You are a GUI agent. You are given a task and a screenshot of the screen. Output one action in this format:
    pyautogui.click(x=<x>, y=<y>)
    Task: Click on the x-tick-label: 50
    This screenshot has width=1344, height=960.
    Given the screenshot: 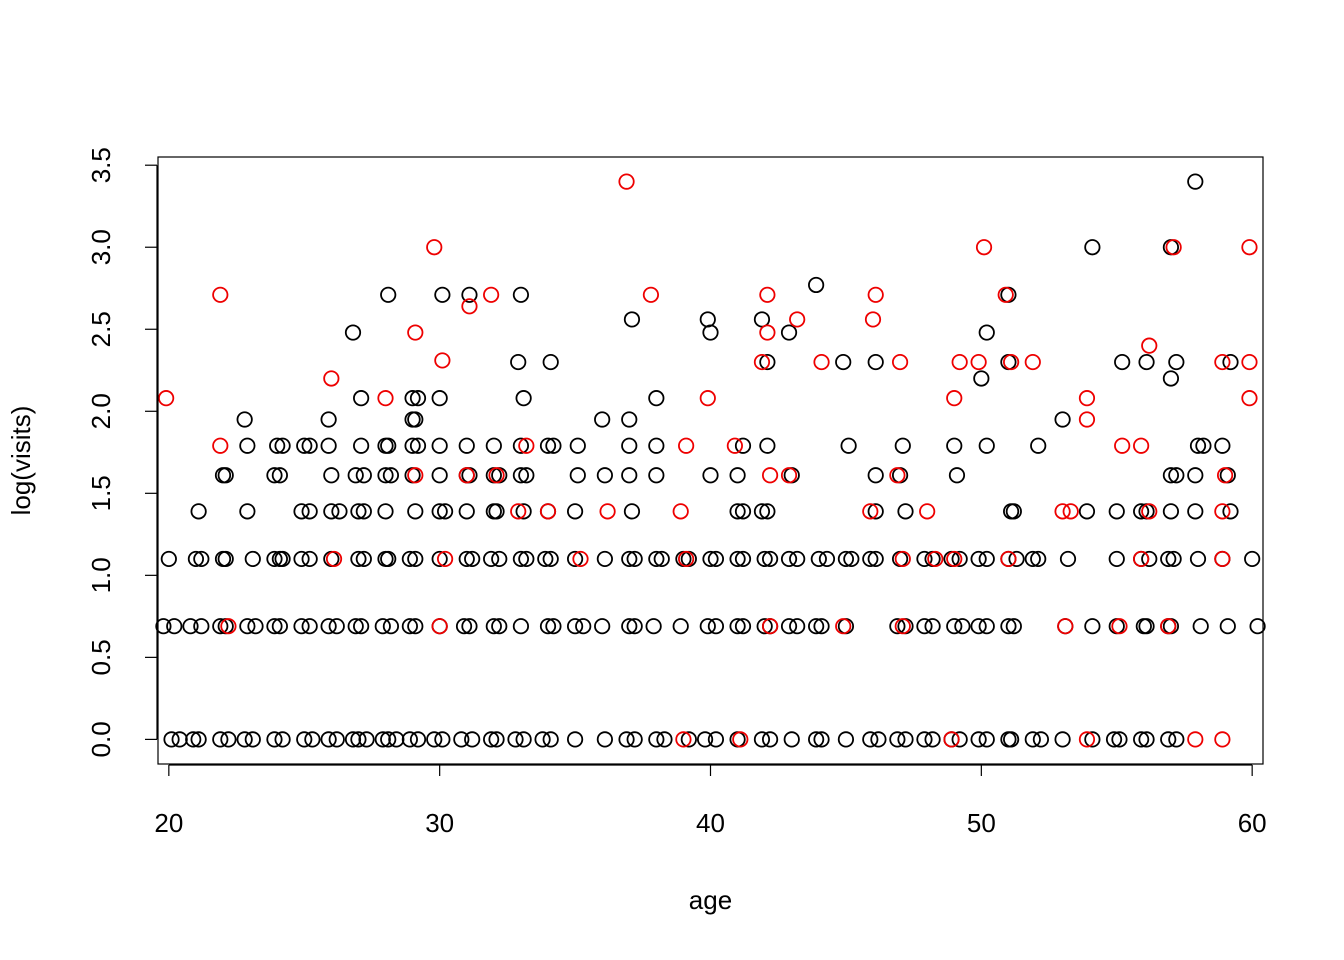 What is the action you would take?
    pyautogui.click(x=981, y=823)
    